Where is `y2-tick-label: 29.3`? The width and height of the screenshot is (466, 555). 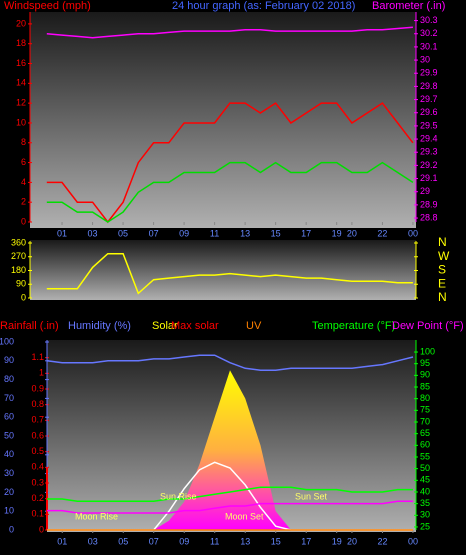 y2-tick-label: 29.3 is located at coordinates (429, 152).